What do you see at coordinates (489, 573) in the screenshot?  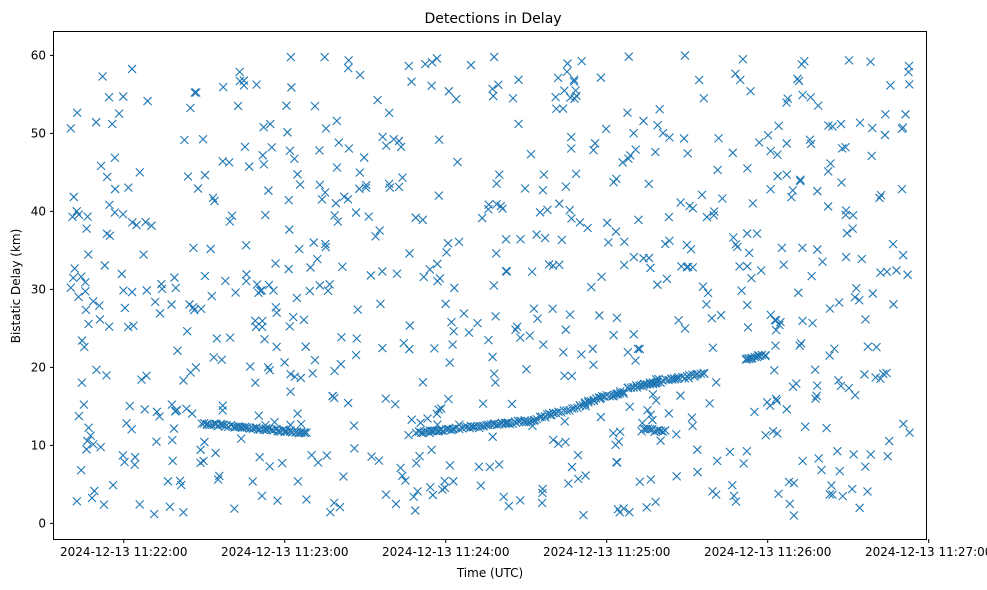 I see `x-axis-label: Time (UTC)` at bounding box center [489, 573].